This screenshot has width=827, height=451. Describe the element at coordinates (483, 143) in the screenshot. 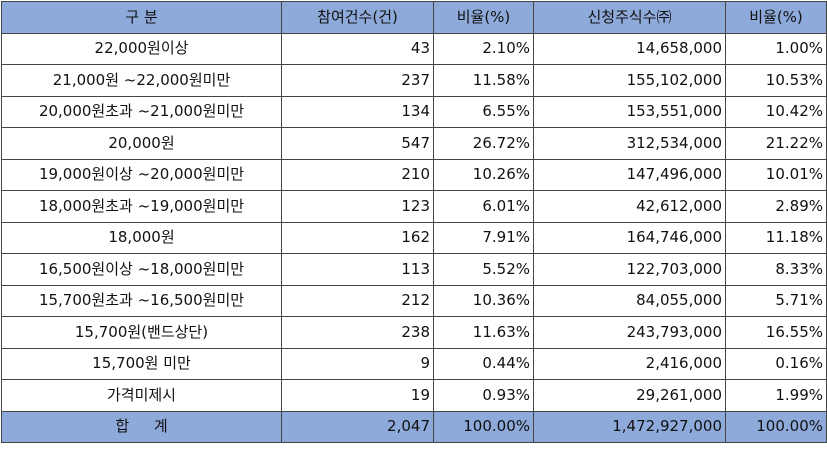

I see `count-ratio-cell: 26.72%` at that location.